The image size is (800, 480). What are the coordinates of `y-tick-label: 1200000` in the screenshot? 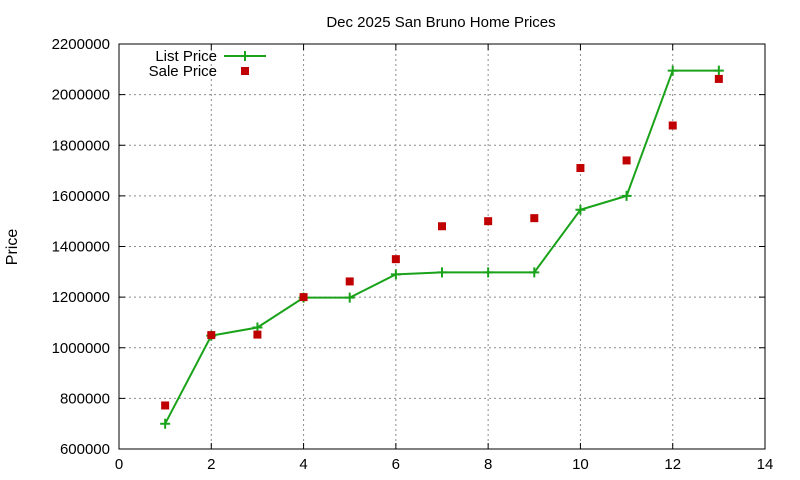 It's located at (81, 297).